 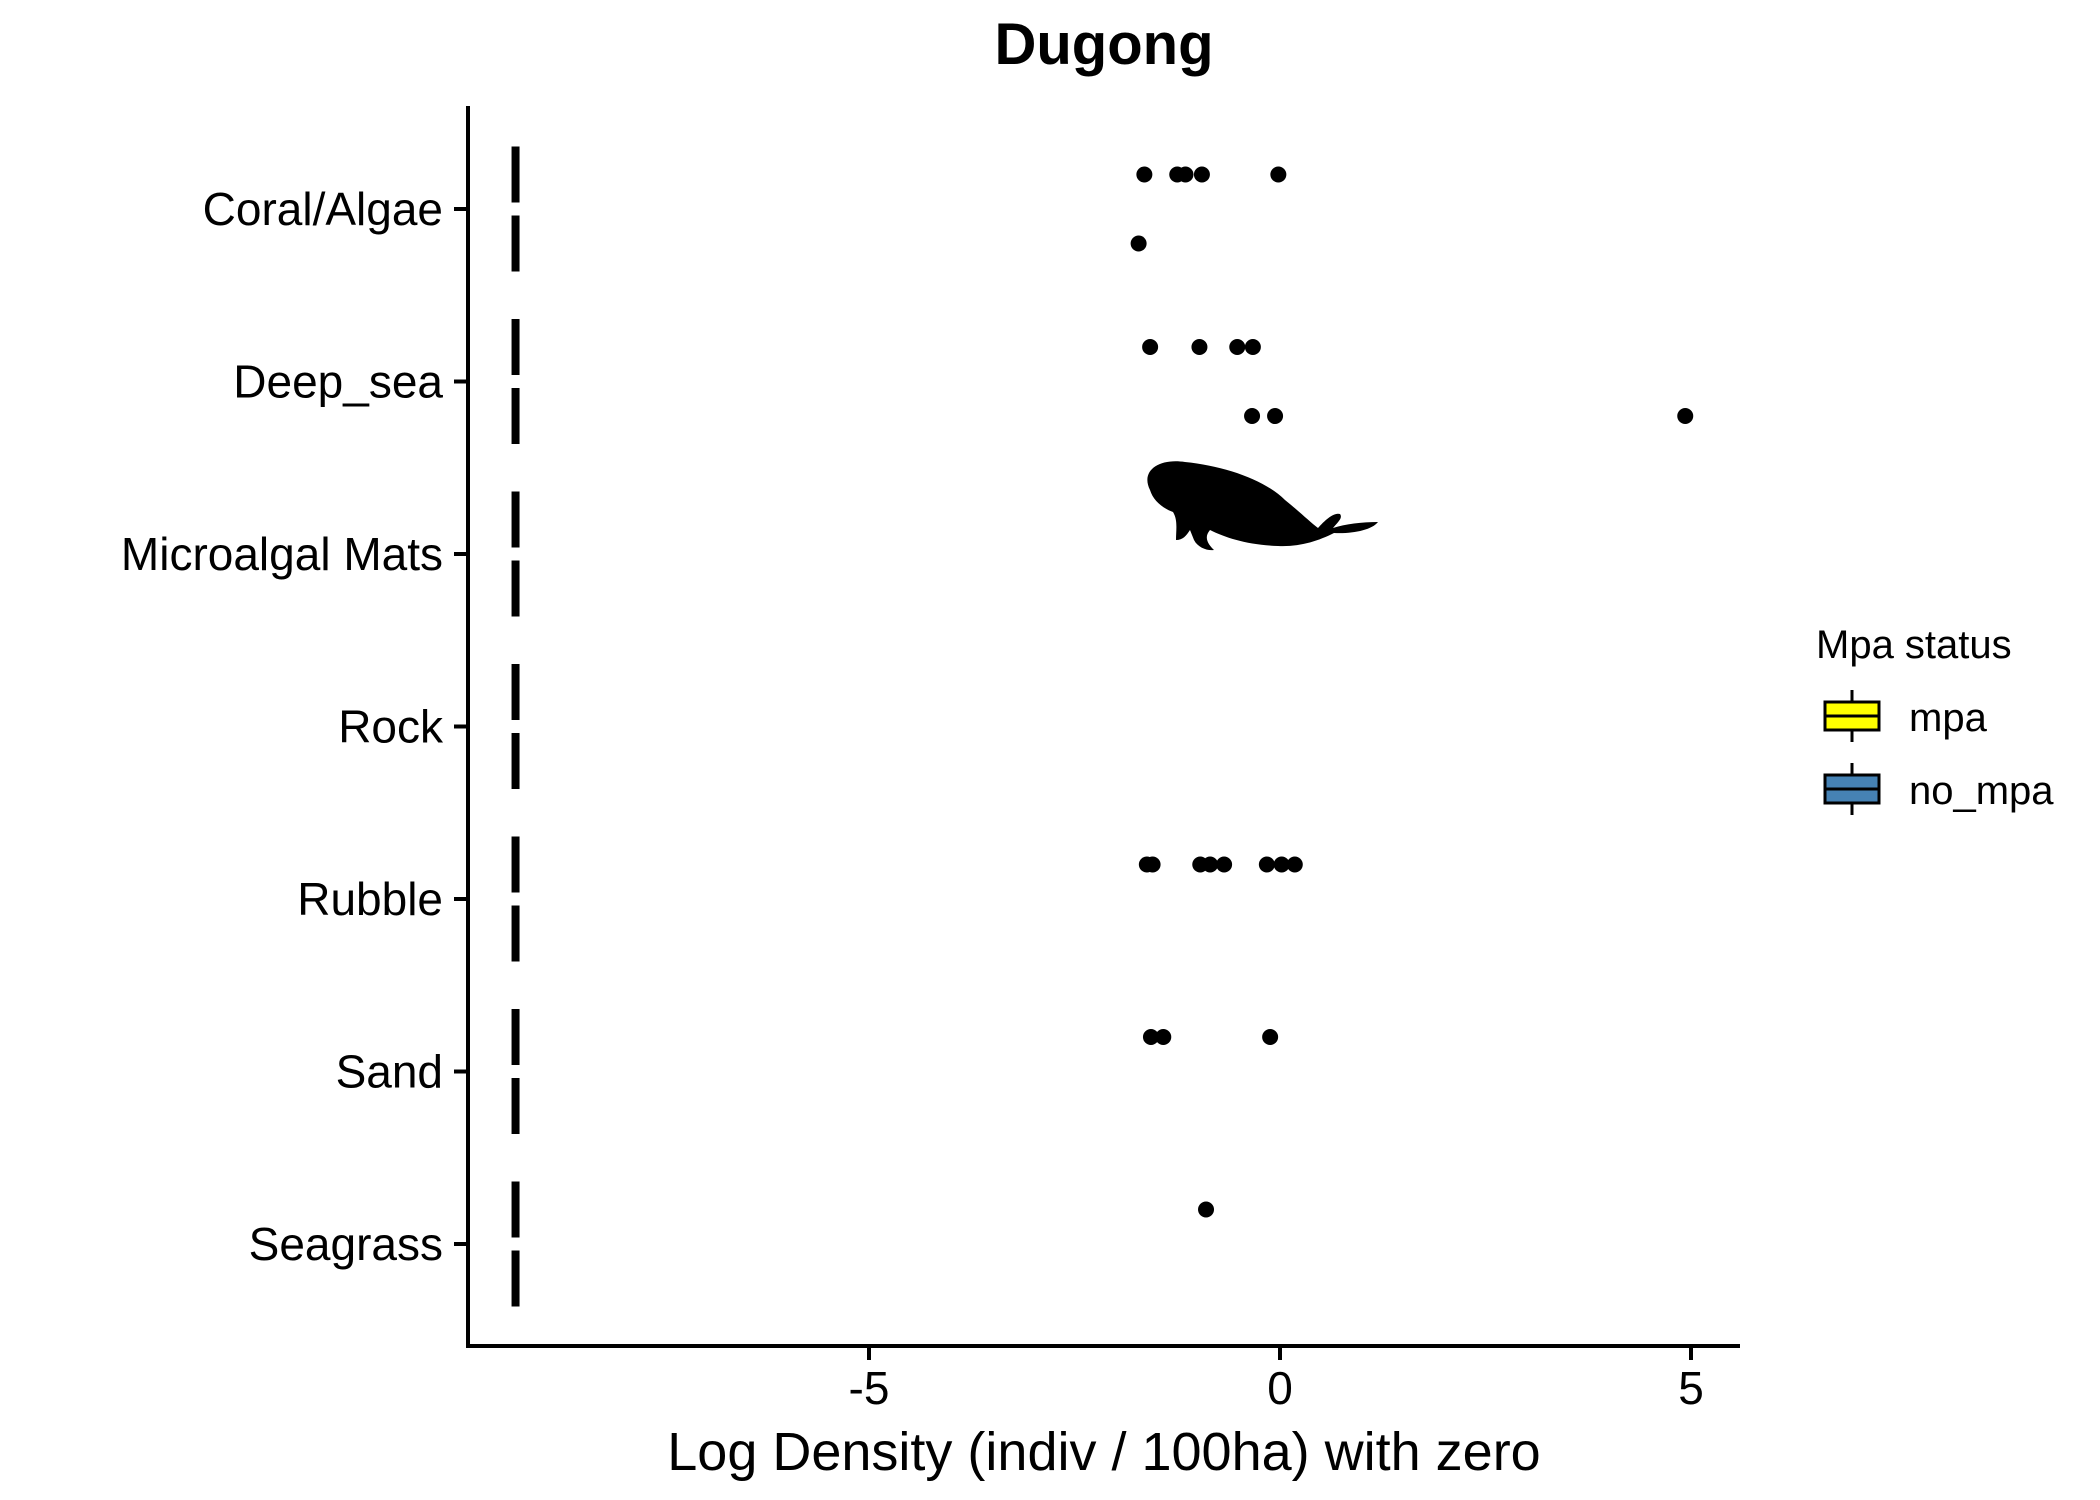 What do you see at coordinates (389, 1072) in the screenshot?
I see `y-tick-label: Sand` at bounding box center [389, 1072].